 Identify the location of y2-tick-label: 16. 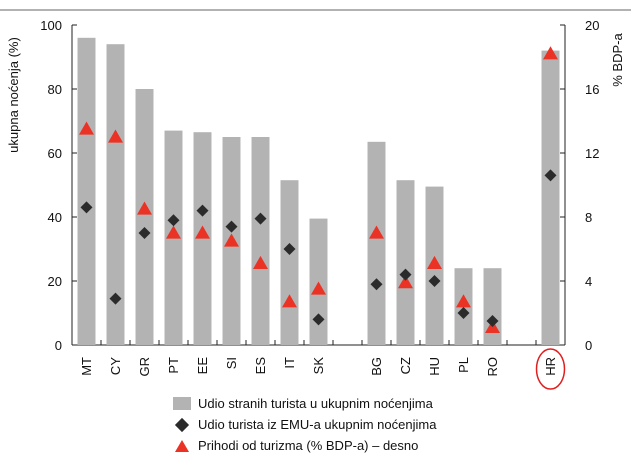
(592, 89).